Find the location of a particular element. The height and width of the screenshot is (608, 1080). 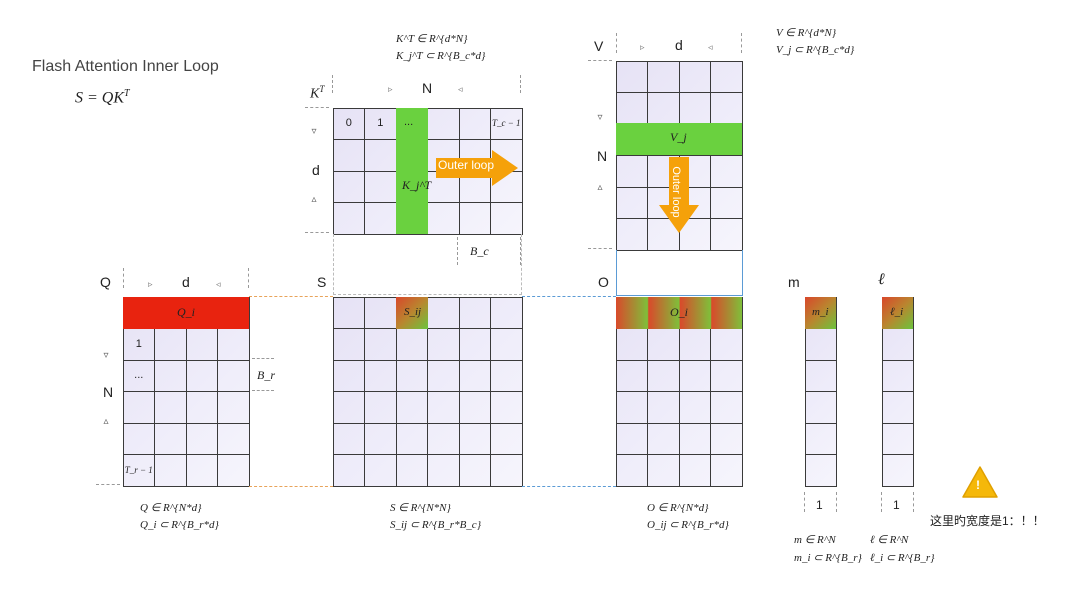

q-cell-label: T_r − 1 is located at coordinates (138, 469).